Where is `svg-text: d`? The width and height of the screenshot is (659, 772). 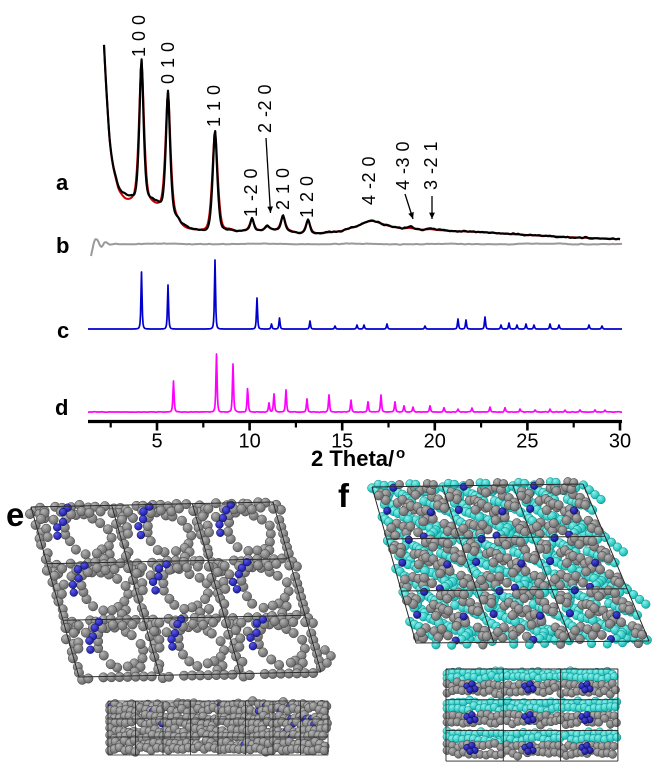 svg-text: d is located at coordinates (61, 407).